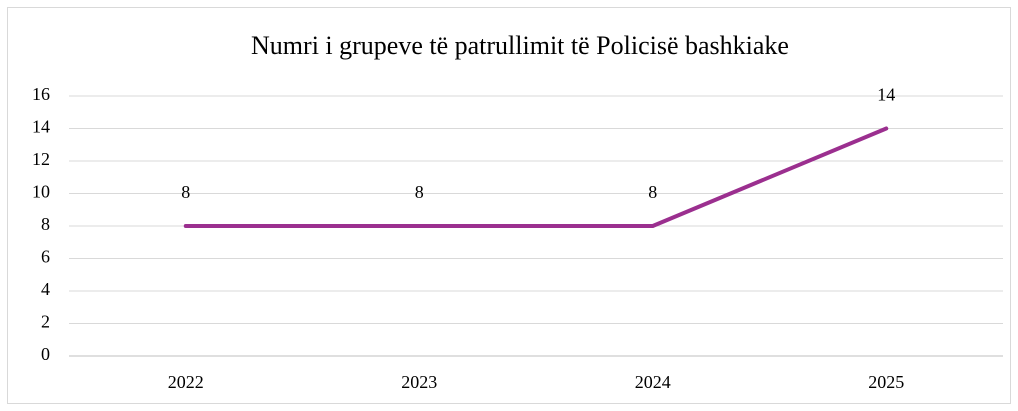  I want to click on y-tick-label: 0, so click(45, 354).